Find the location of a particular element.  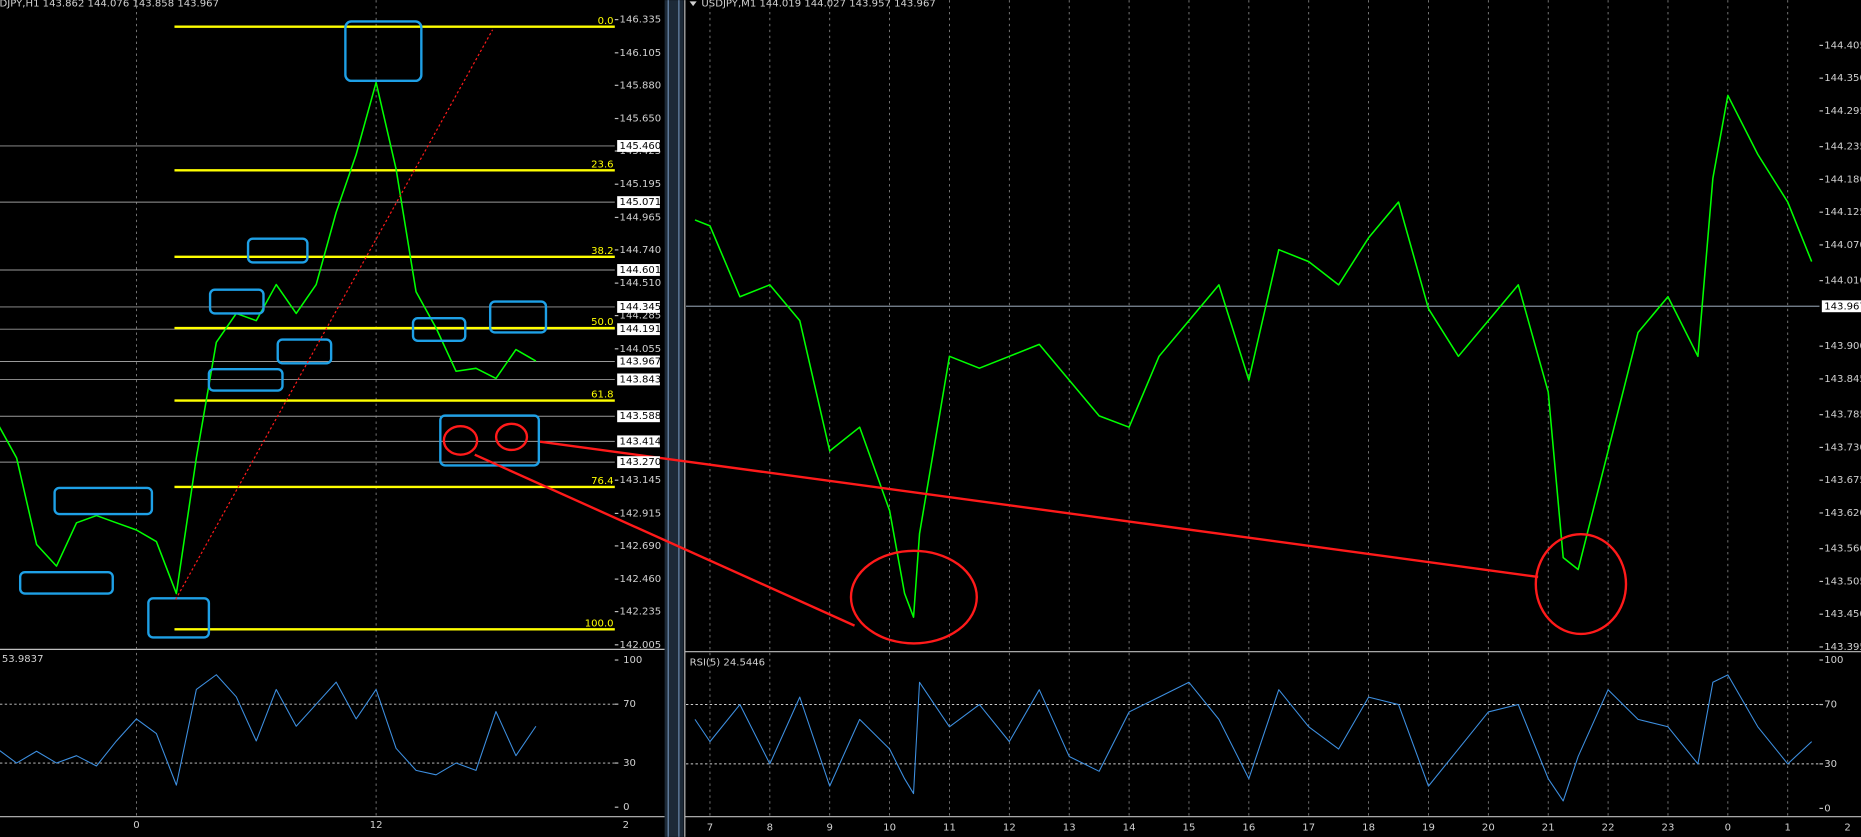

price-level-label: 144.191 is located at coordinates (641, 329).